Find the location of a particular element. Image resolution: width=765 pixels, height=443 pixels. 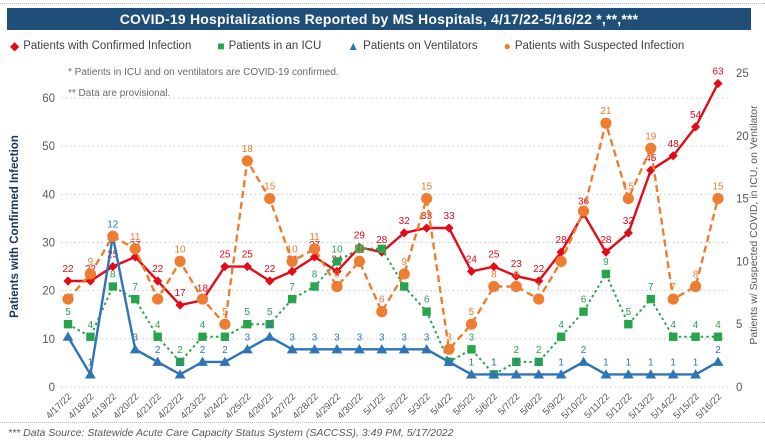

circle-icon: ● is located at coordinates (507, 46).